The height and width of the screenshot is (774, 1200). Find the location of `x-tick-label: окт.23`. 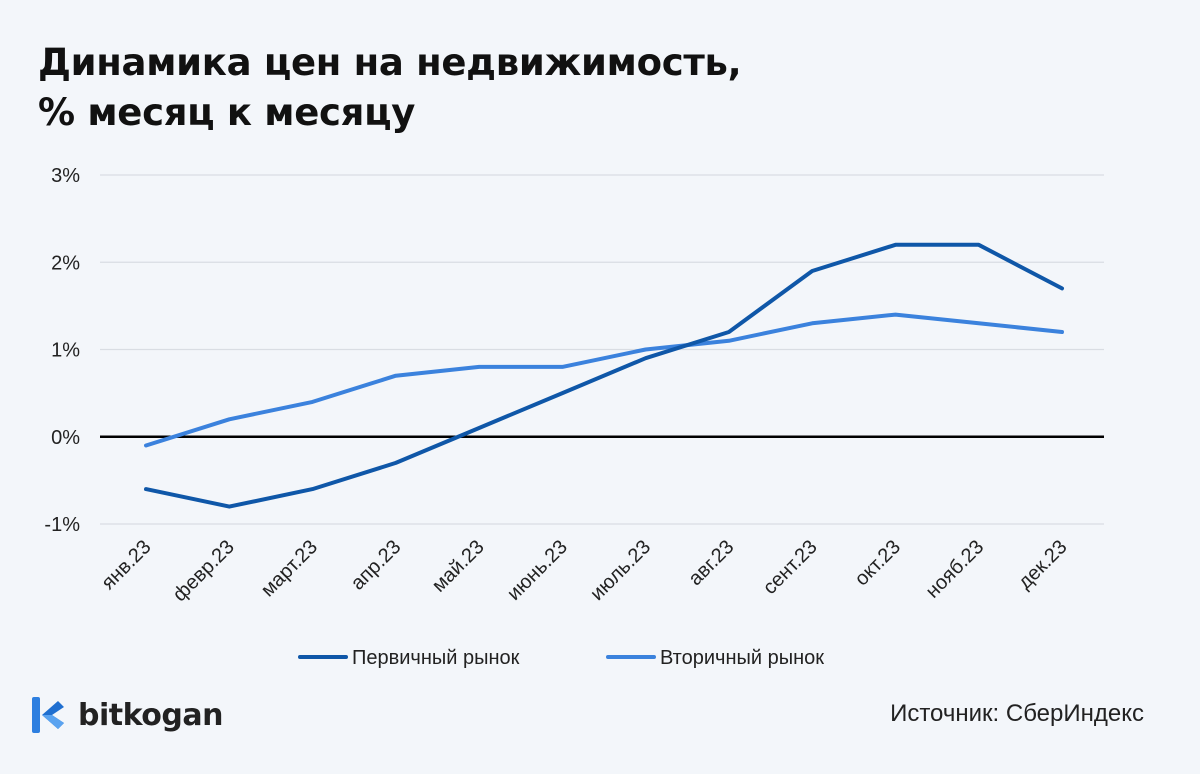

x-tick-label: окт.23 is located at coordinates (878, 563).